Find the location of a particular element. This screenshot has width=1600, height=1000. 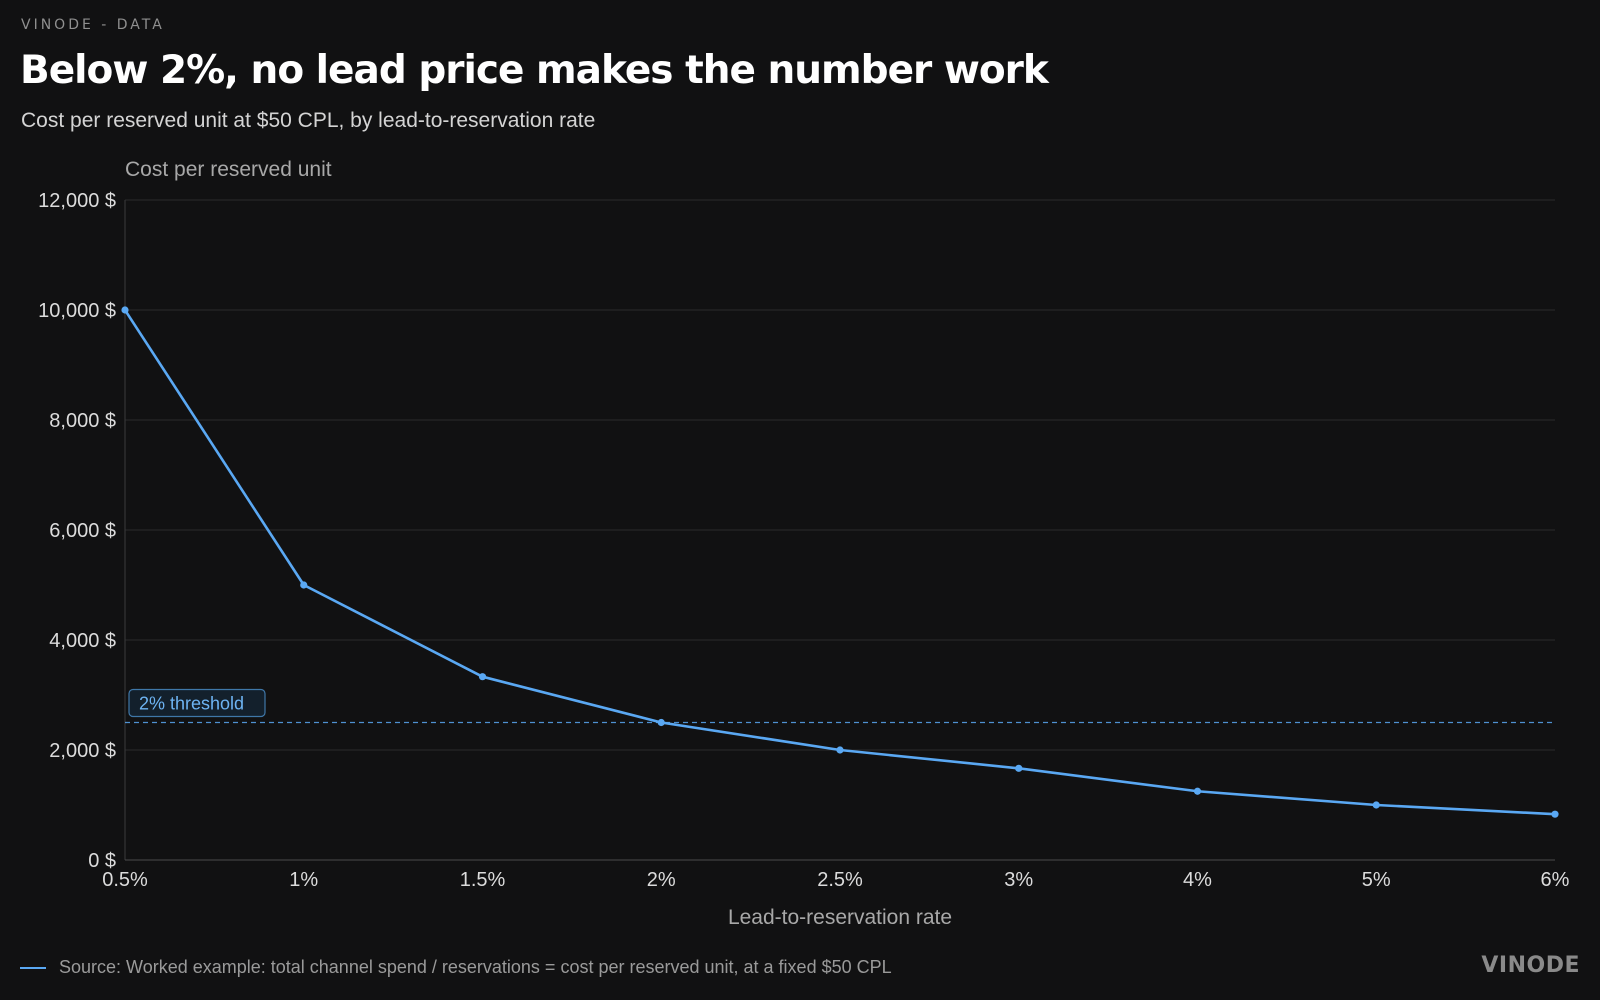

x-tick-label: 3% is located at coordinates (1018, 880).